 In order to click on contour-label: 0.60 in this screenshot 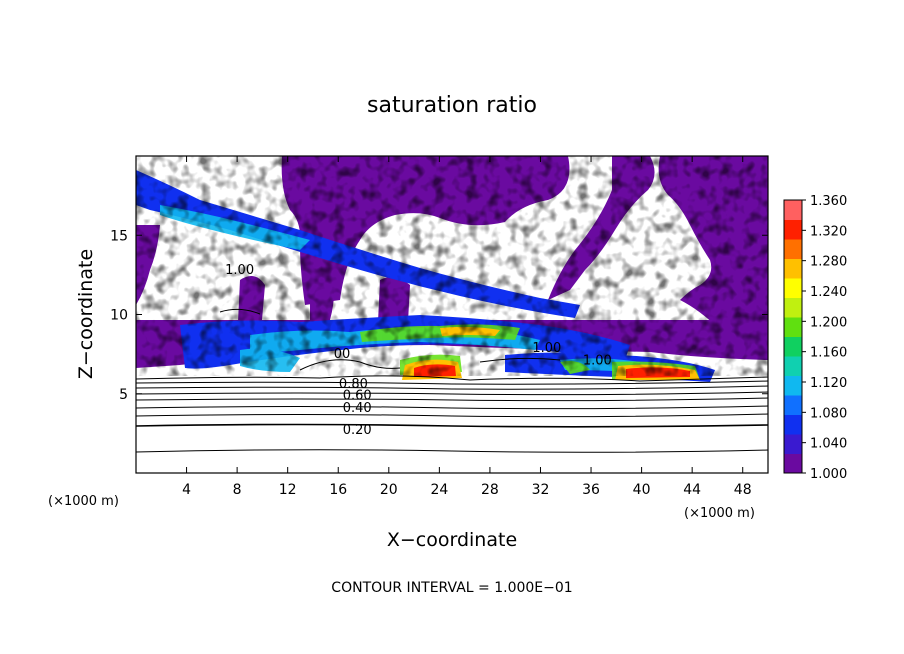, I will do `click(357, 395)`.